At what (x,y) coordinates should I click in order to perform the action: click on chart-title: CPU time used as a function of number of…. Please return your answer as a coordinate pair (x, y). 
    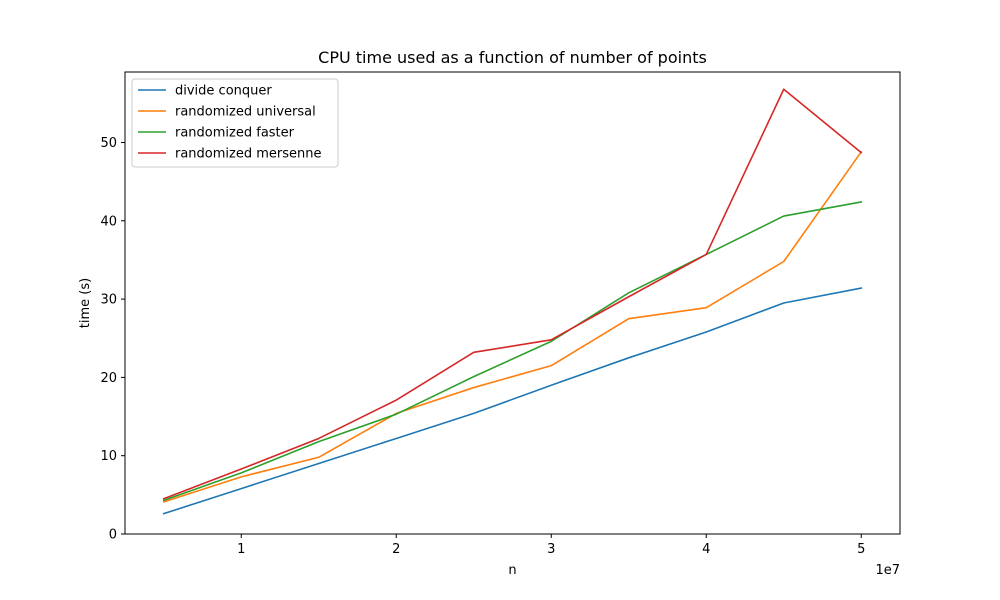
    Looking at the image, I should click on (512, 57).